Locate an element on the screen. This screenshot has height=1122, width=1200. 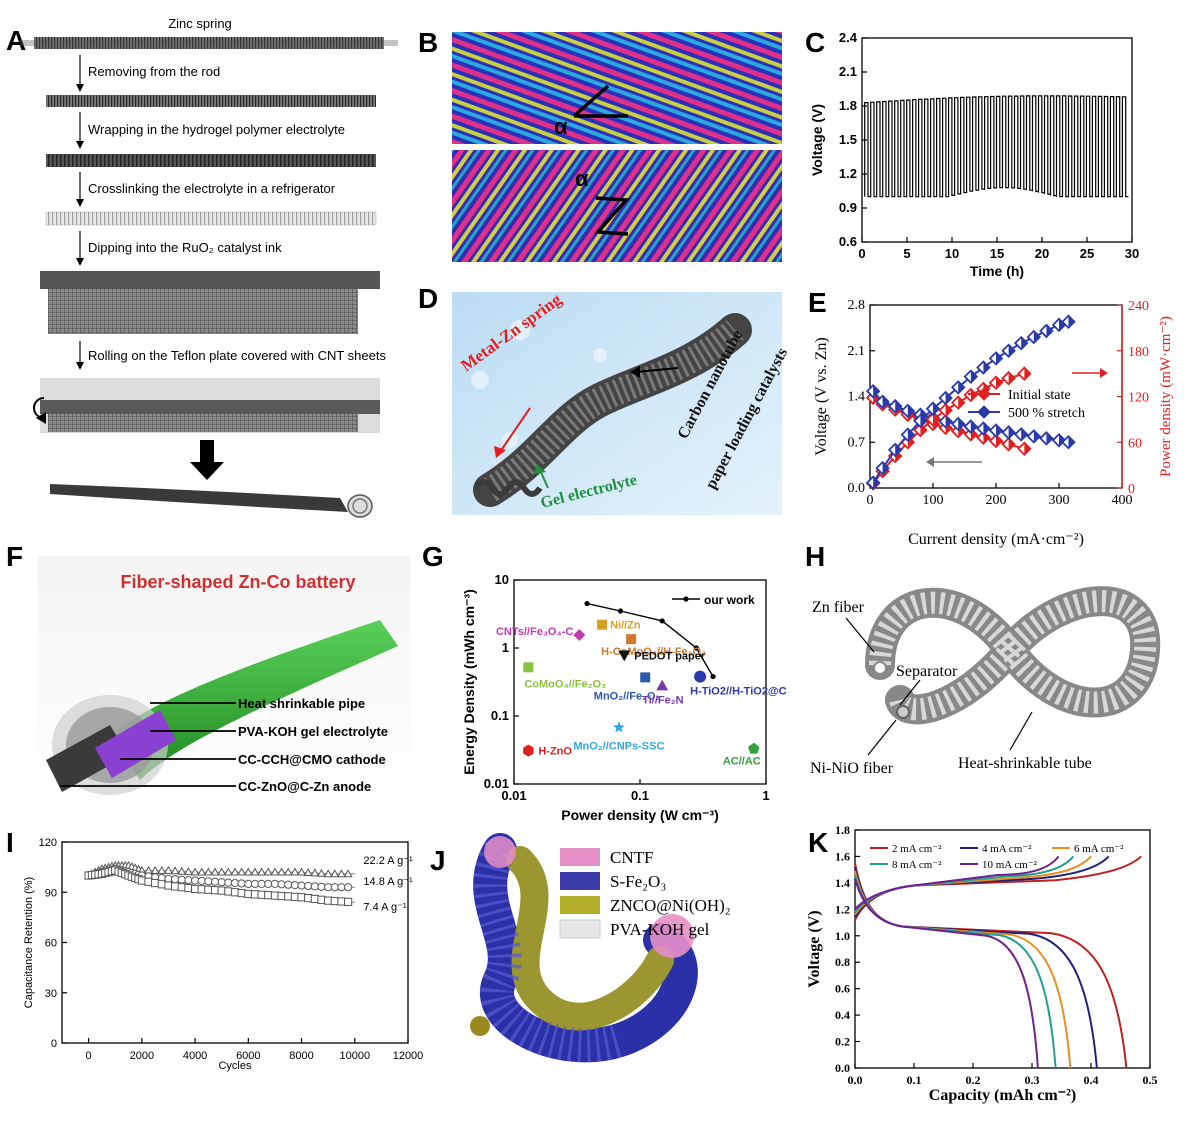
y-tick-label: 0.2 is located at coordinates (842, 1042).